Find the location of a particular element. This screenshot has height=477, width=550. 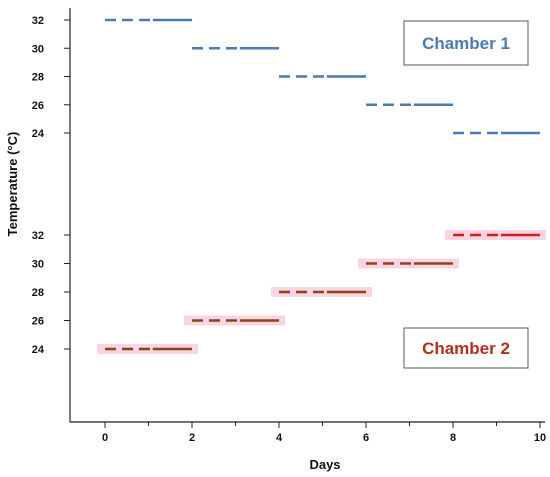

legend-chamber-2-box is located at coordinates (466, 348).